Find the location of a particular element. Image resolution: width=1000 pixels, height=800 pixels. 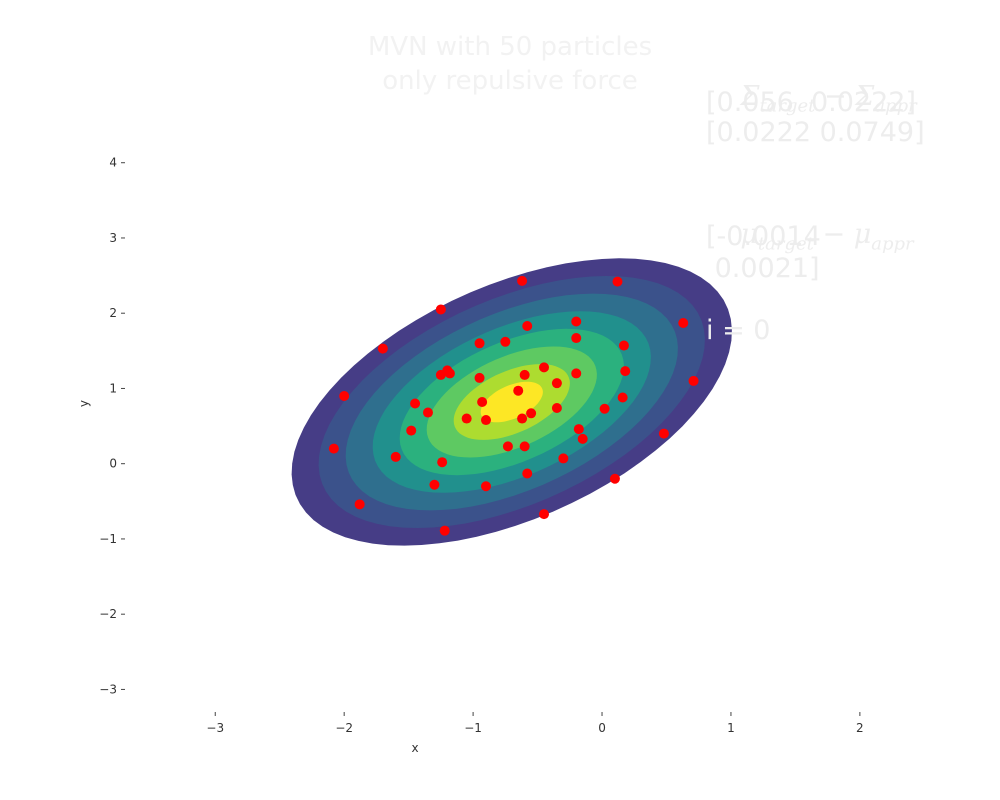

sigma-target-subscript: target is located at coordinates (787, 106).